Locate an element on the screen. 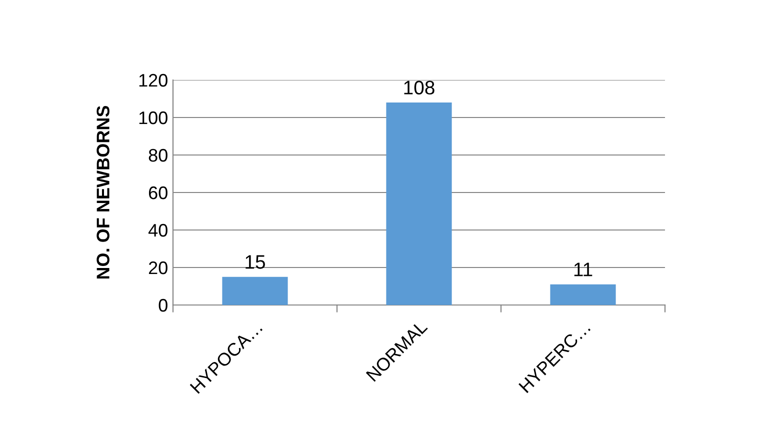  data-label: 11 is located at coordinates (583, 269).